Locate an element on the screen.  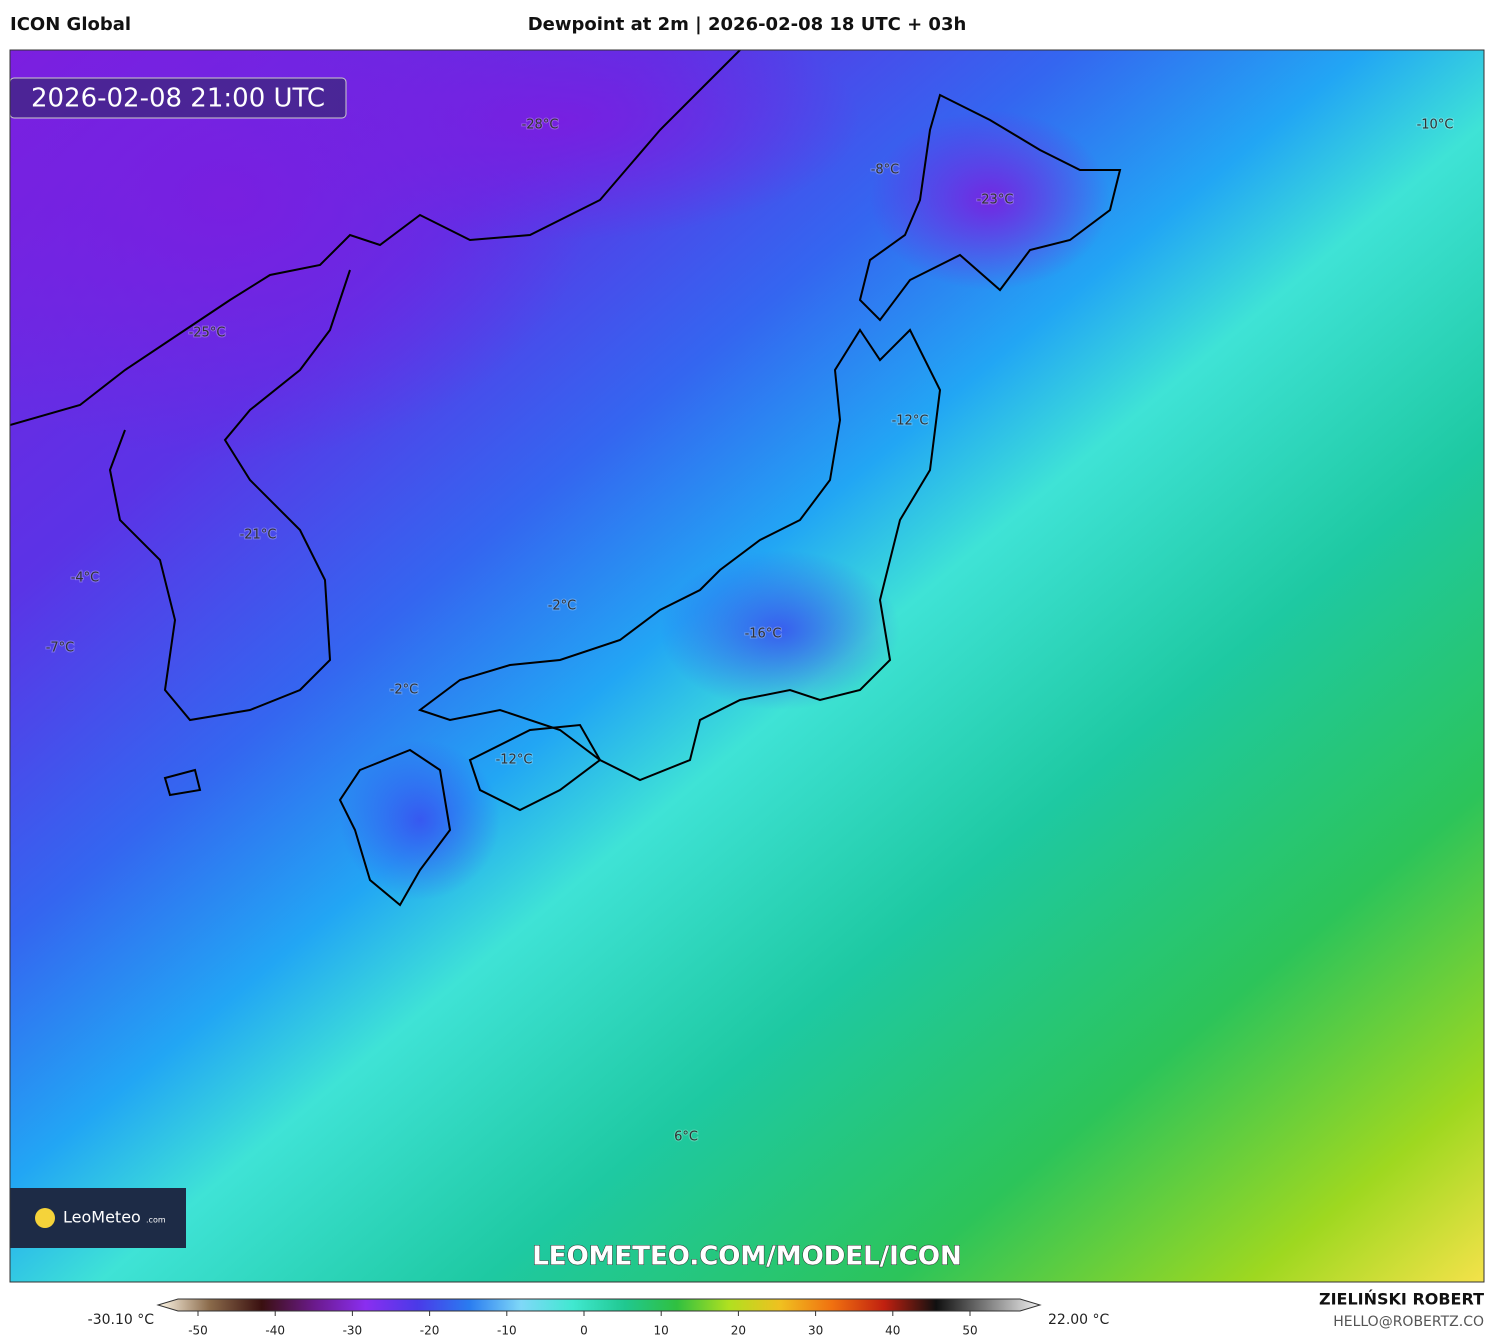
colorbar-ticks: -50 -40 -30 -20 -10 0 10 20 30 40 50 is located at coordinates (583, 1324).